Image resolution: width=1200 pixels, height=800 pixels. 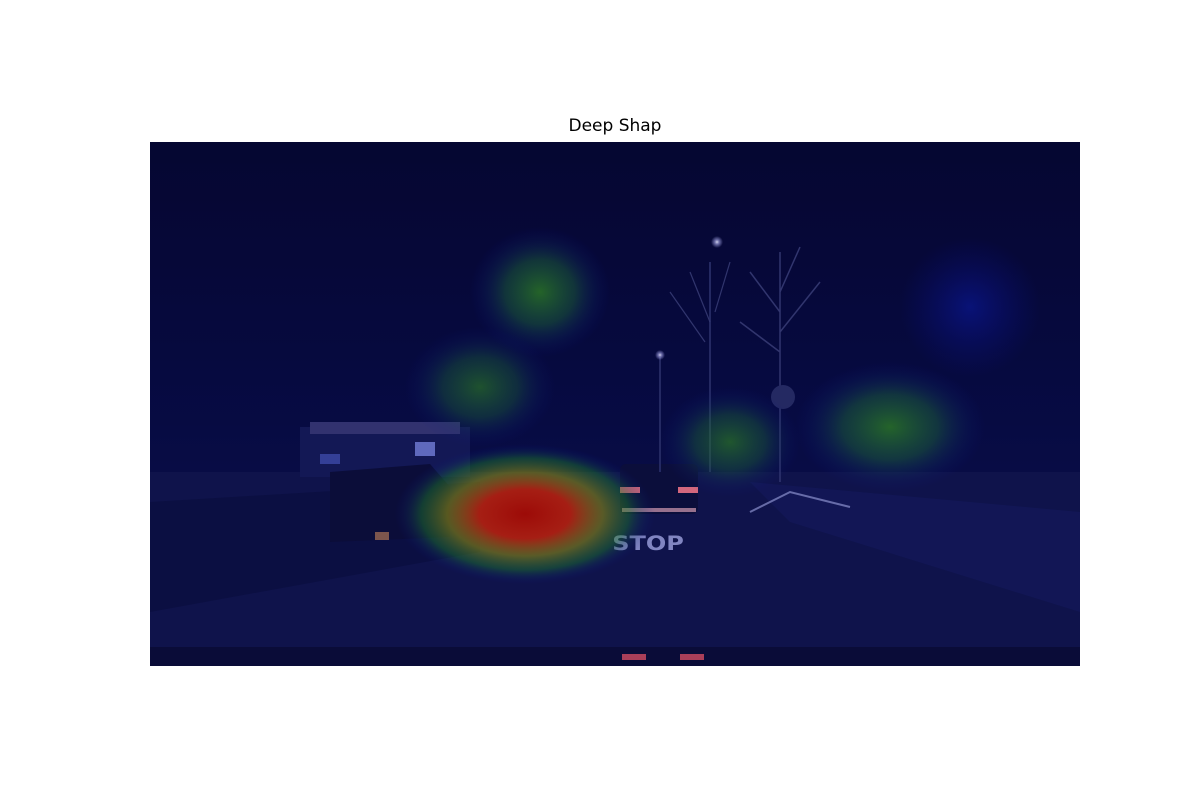 What do you see at coordinates (659, 510) in the screenshot?
I see `car-reflection` at bounding box center [659, 510].